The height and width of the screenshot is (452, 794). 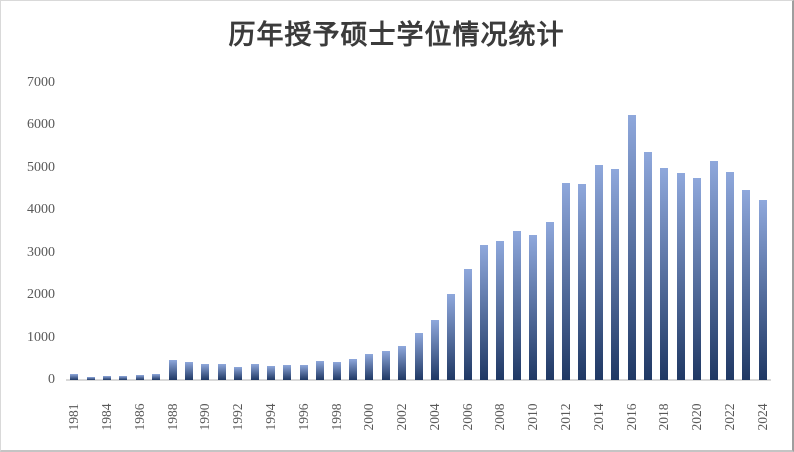 I want to click on x-axis-tick-label: 2008, so click(x=499, y=417).